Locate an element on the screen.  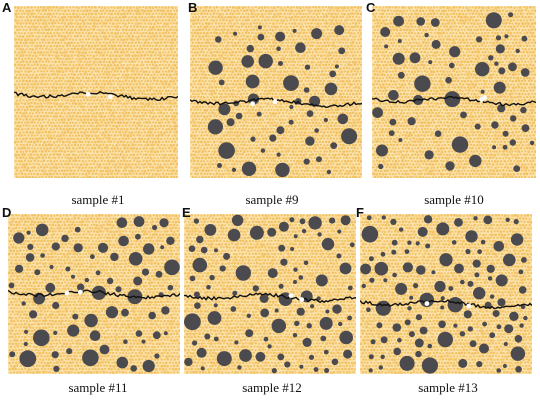
panel-a is located at coordinates (96, 92).